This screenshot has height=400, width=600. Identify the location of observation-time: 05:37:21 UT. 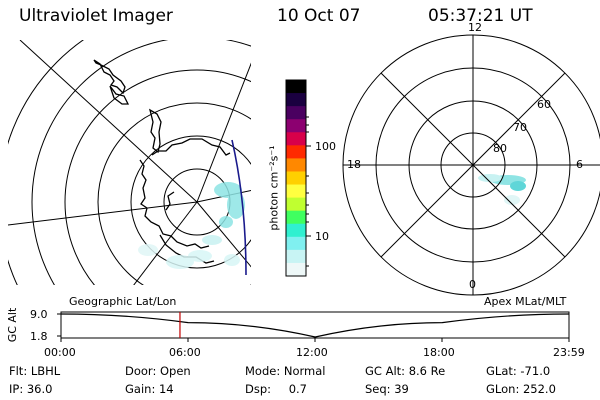
(480, 16).